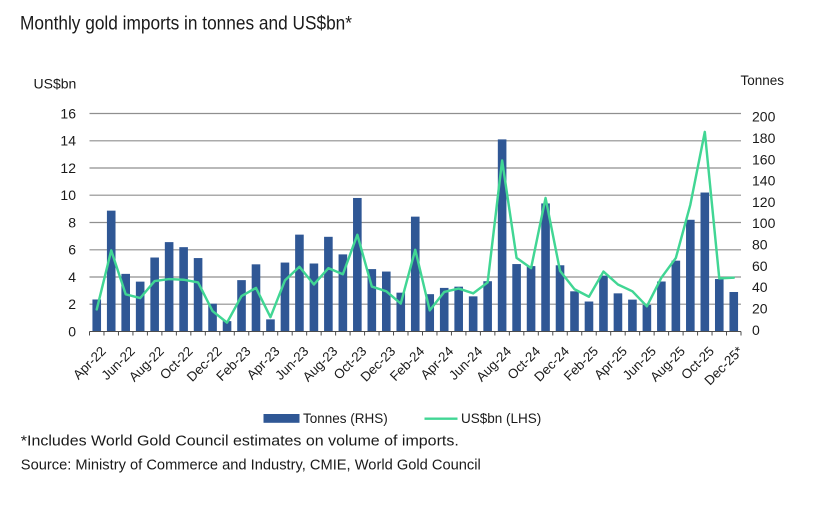  What do you see at coordinates (764, 202) in the screenshot?
I see `svg-text: 120` at bounding box center [764, 202].